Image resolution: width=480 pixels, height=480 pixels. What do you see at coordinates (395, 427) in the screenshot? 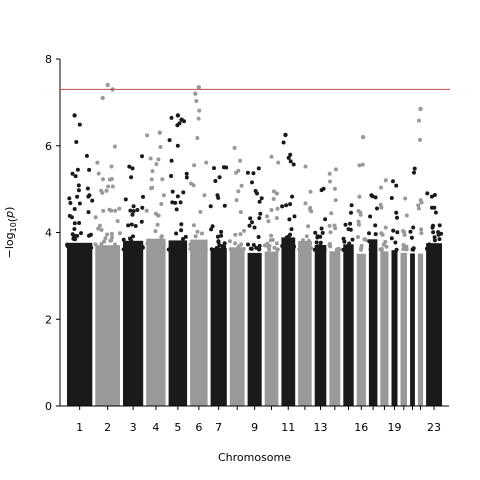
I see `x-tick-label: 19` at bounding box center [395, 427].